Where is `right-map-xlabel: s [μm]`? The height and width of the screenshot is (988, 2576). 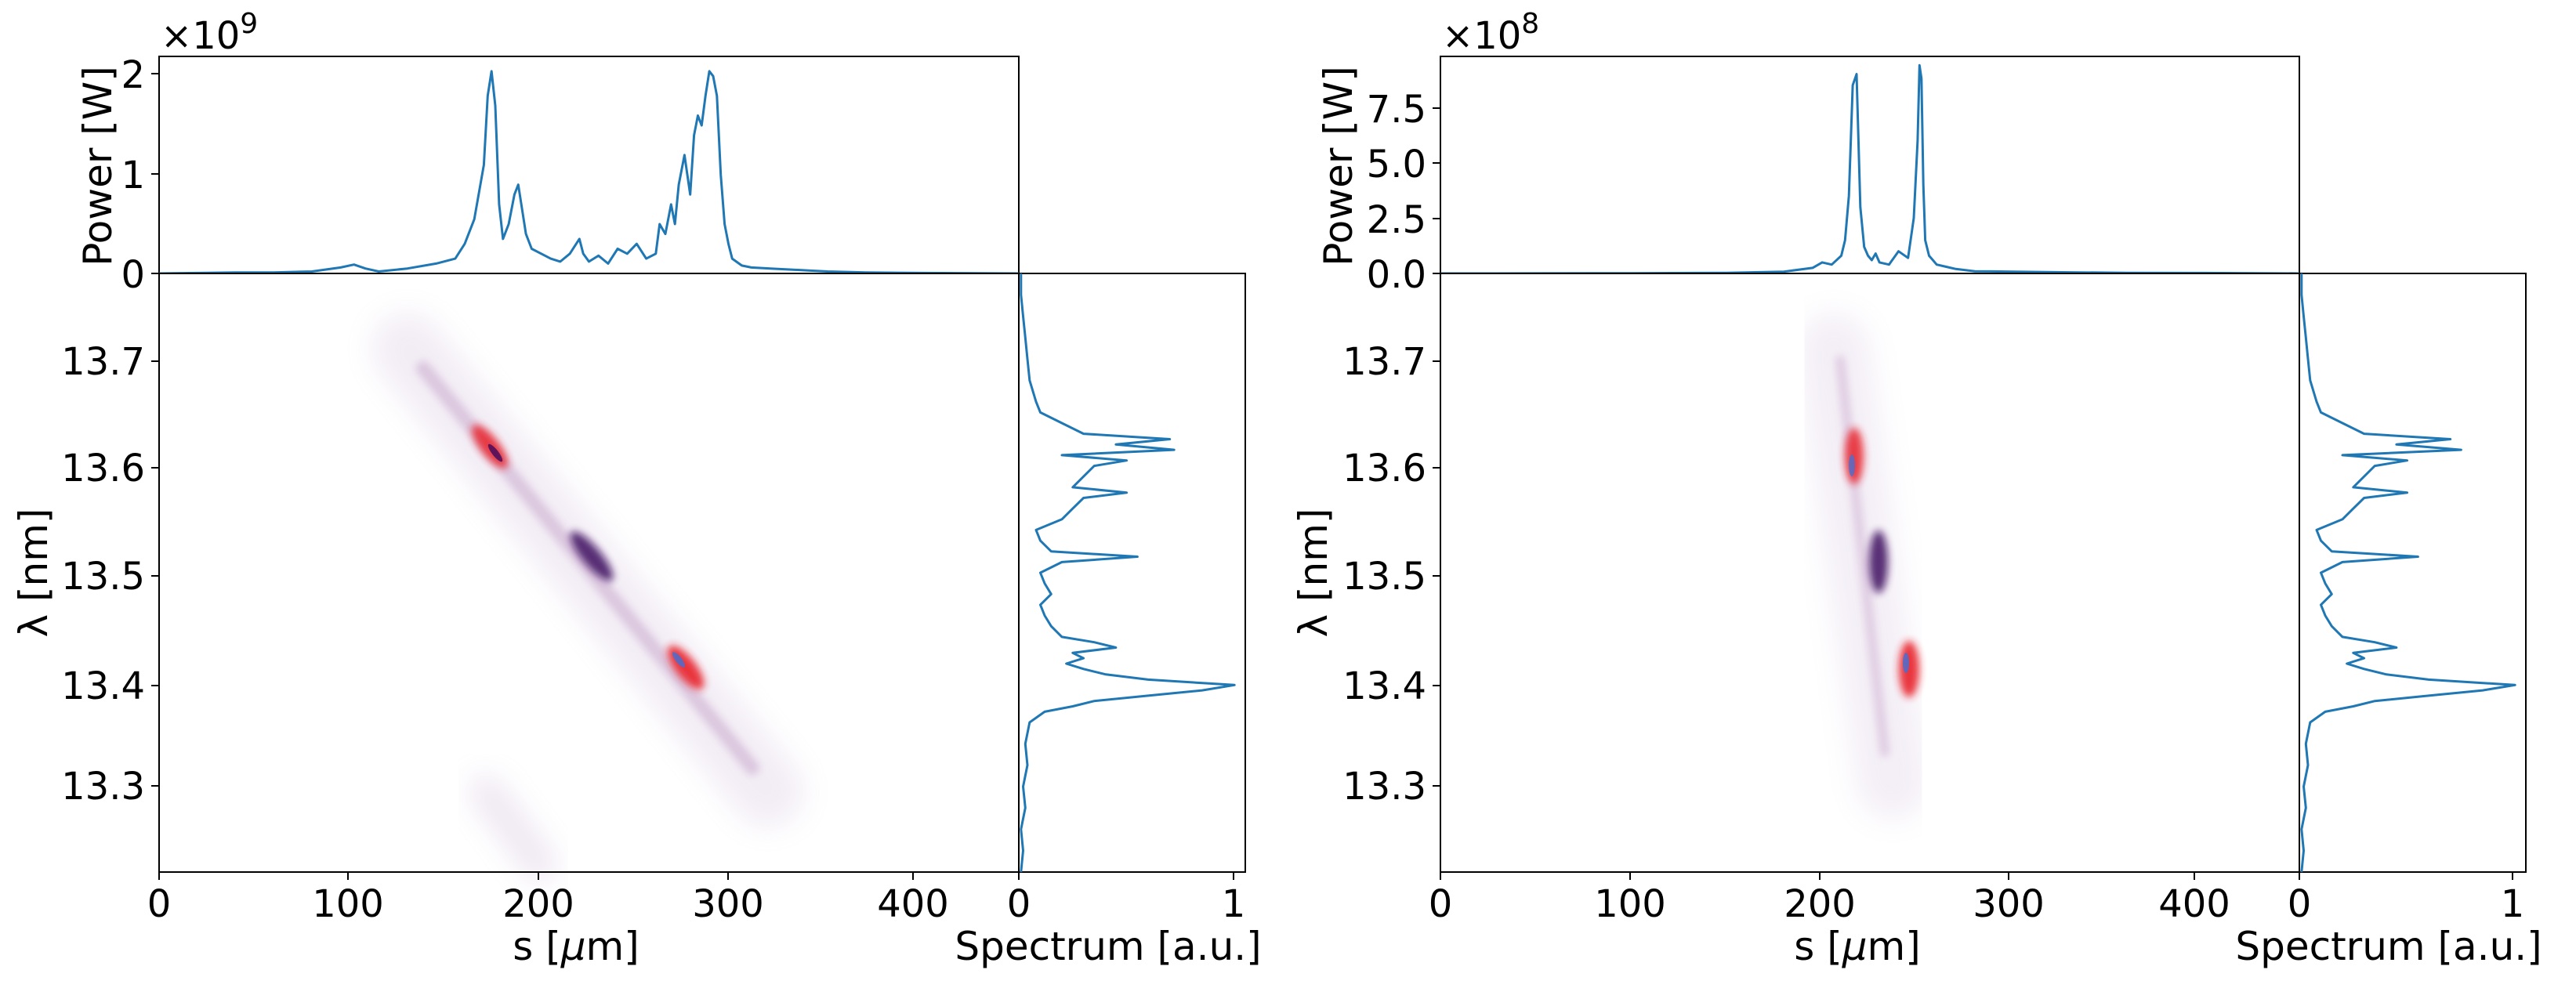
right-map-xlabel: s [μm] is located at coordinates (1857, 946).